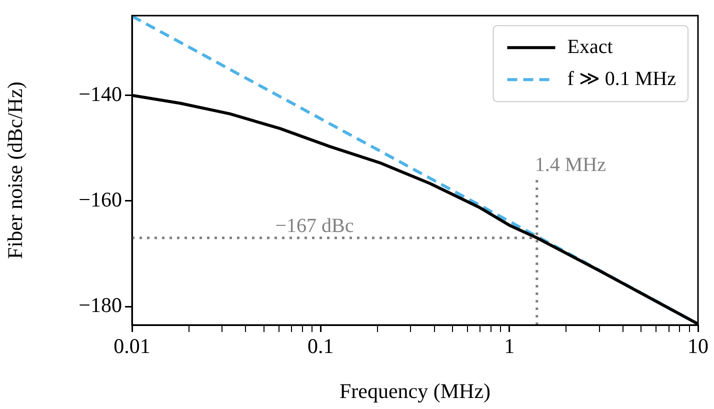 Image resolution: width=714 pixels, height=409 pixels. Describe the element at coordinates (15, 170) in the screenshot. I see `y-axis-title: Fiber noise (dBc/Hz)` at that location.